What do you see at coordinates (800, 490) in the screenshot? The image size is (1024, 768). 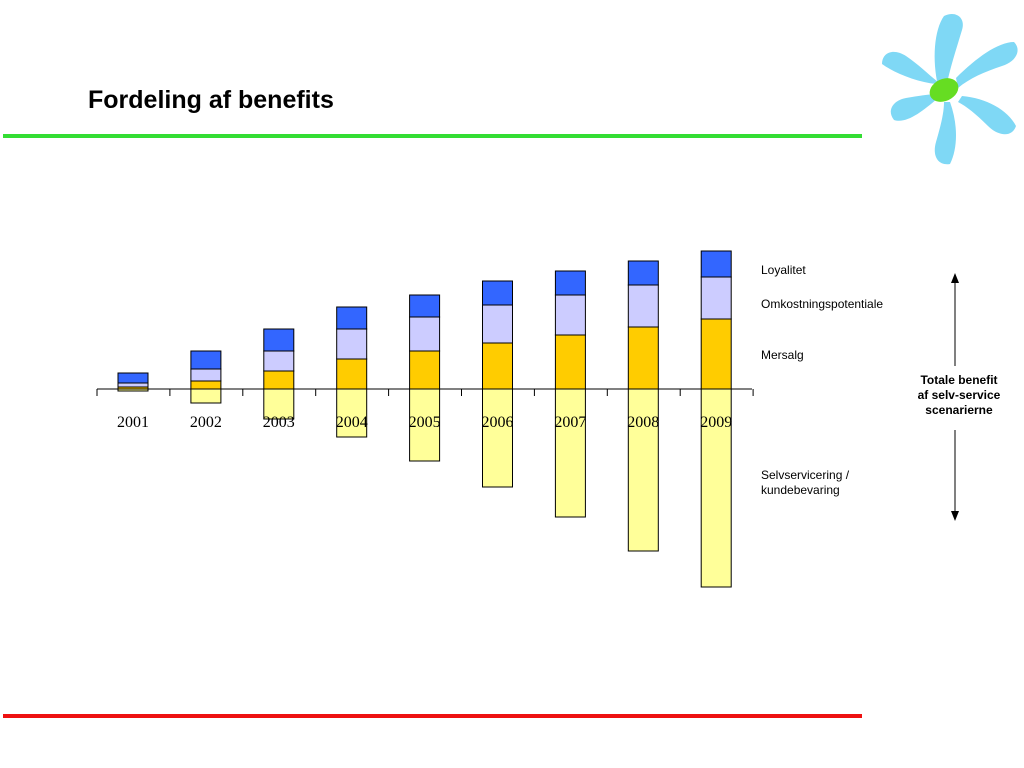 I see `legend-selvservicering-line2: kundebevaring` at bounding box center [800, 490].